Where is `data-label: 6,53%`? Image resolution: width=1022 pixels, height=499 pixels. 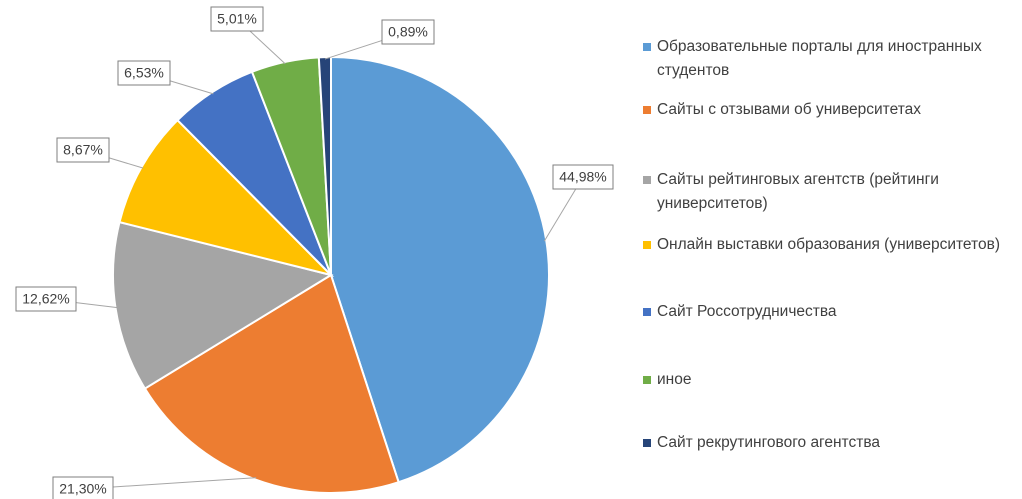
data-label: 6,53% is located at coordinates (144, 73).